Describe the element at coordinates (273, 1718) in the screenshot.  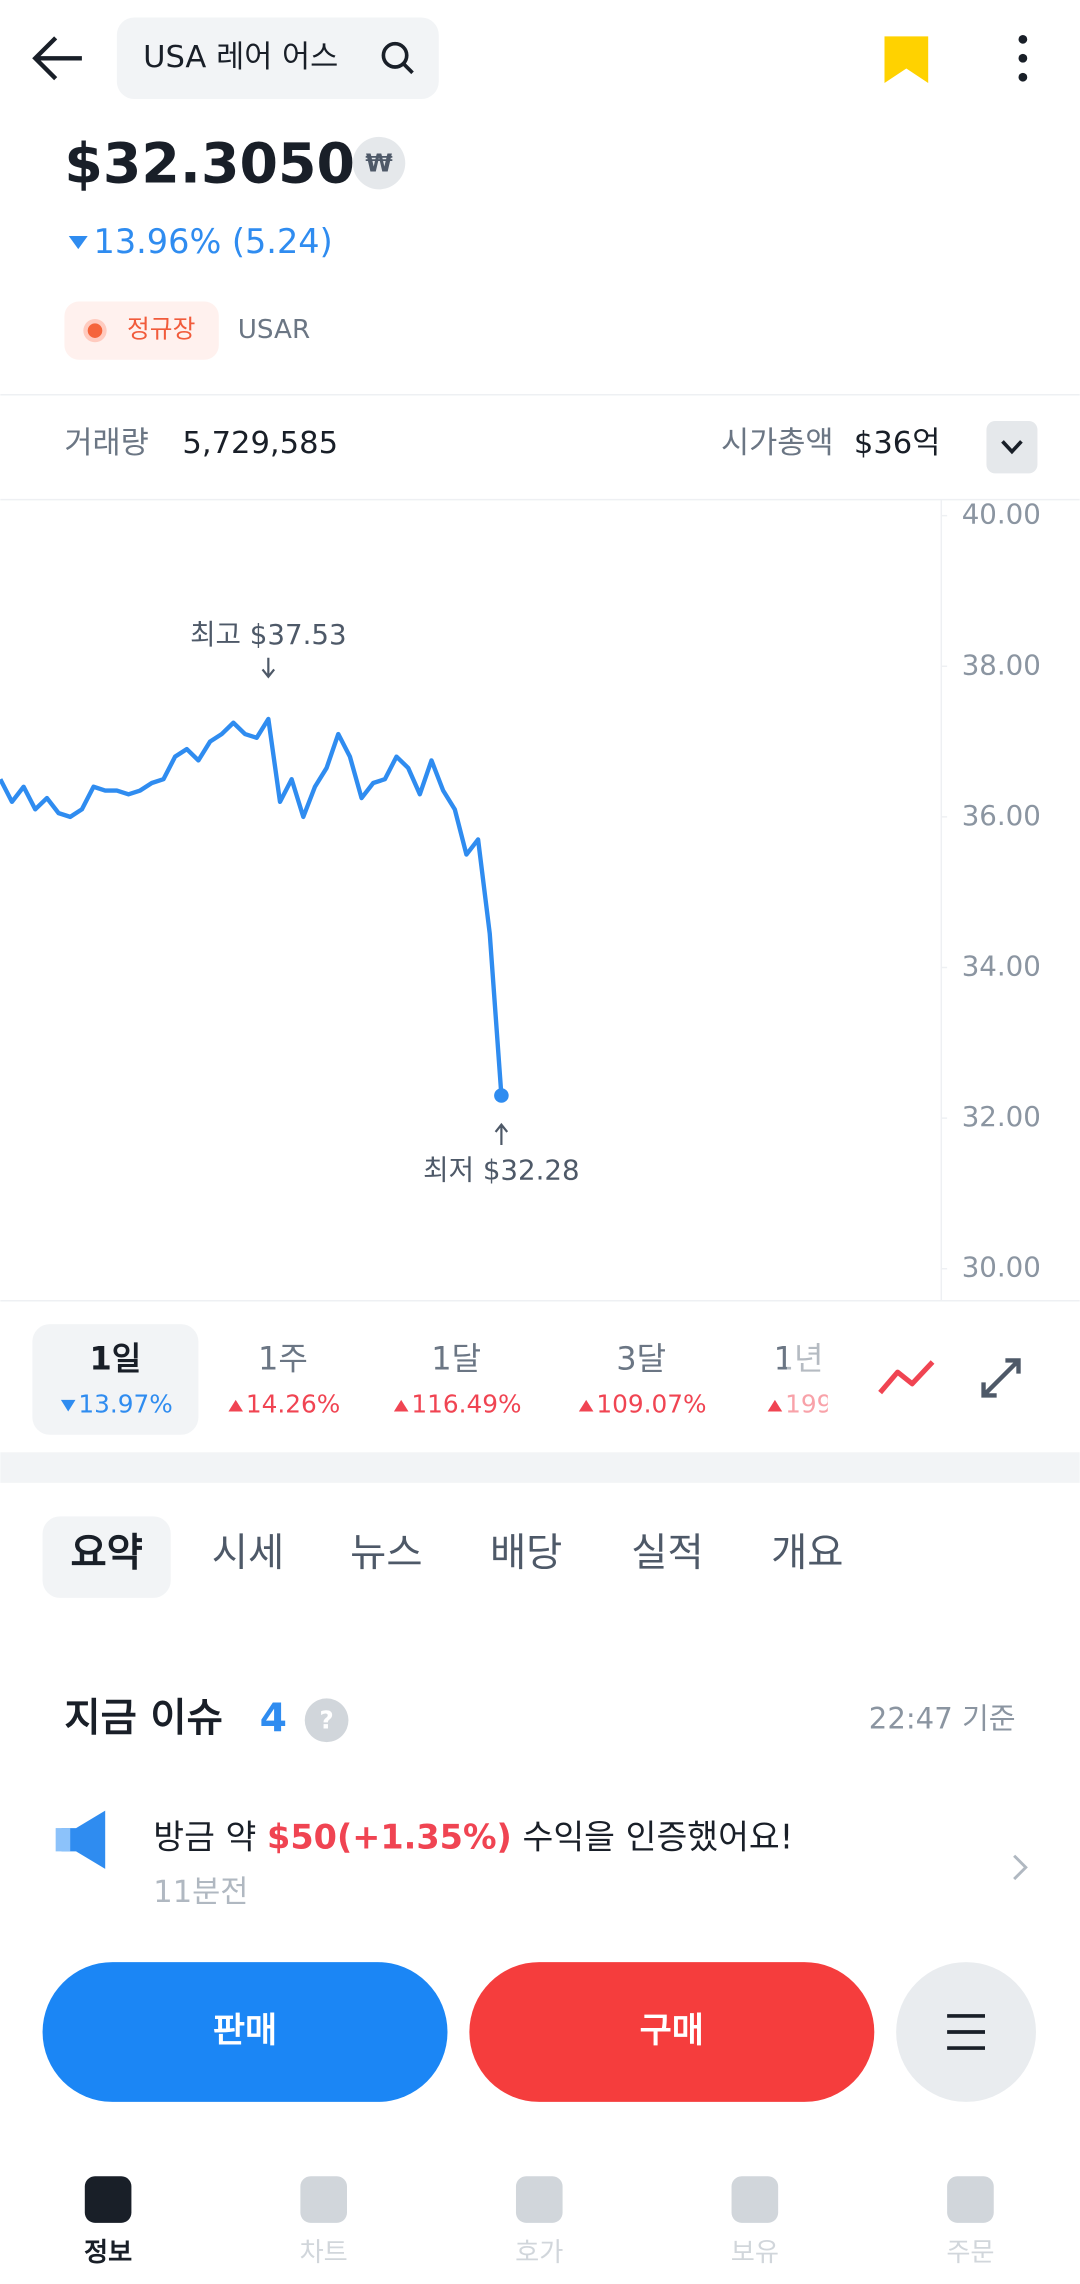
I see `issue-count: 4` at that location.